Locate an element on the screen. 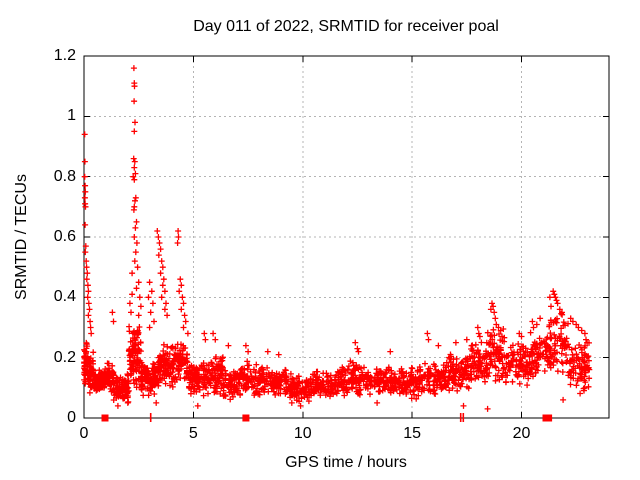 This screenshot has width=640, height=480. y-tick-label-0.8: 0.8 is located at coordinates (64, 176).